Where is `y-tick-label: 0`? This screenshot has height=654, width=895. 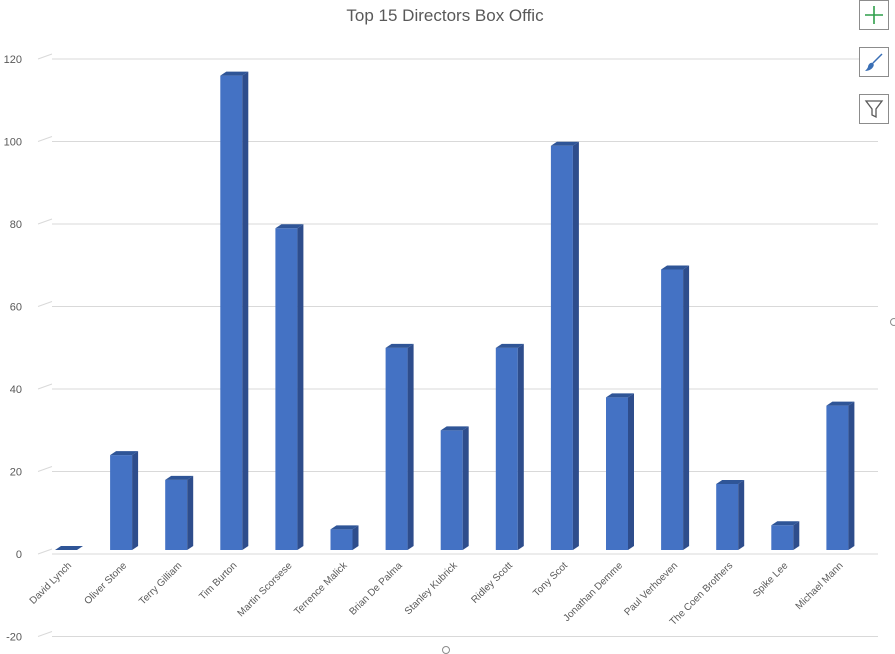 y-tick-label: 0 is located at coordinates (19, 555).